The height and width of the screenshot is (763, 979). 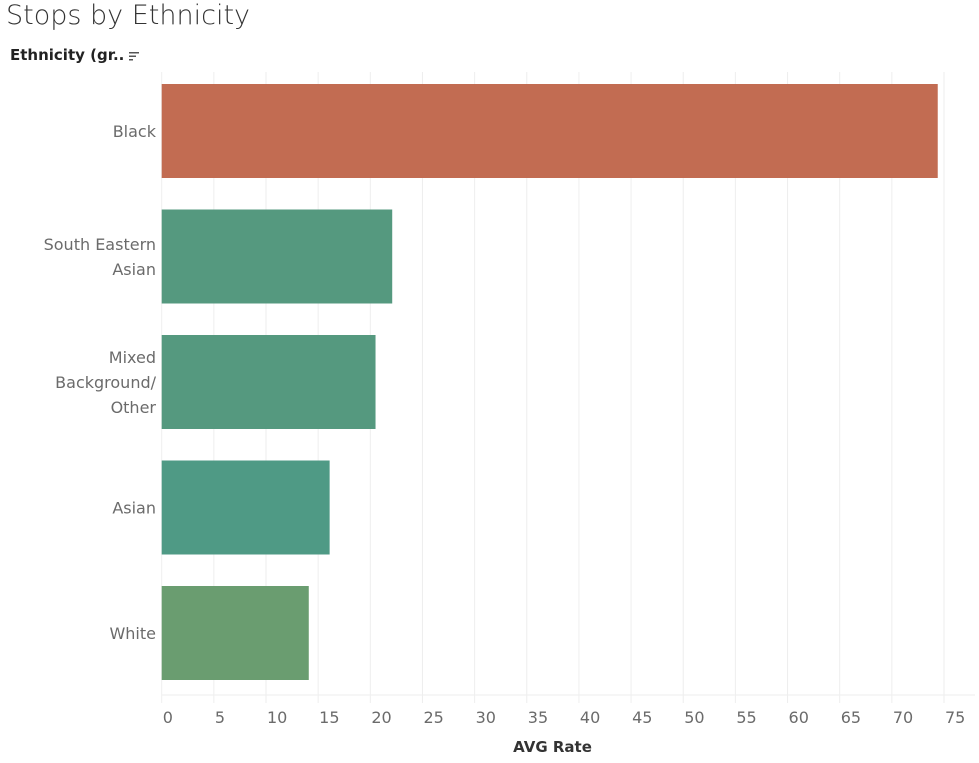 I want to click on category-label: Mixed, so click(x=132, y=357).